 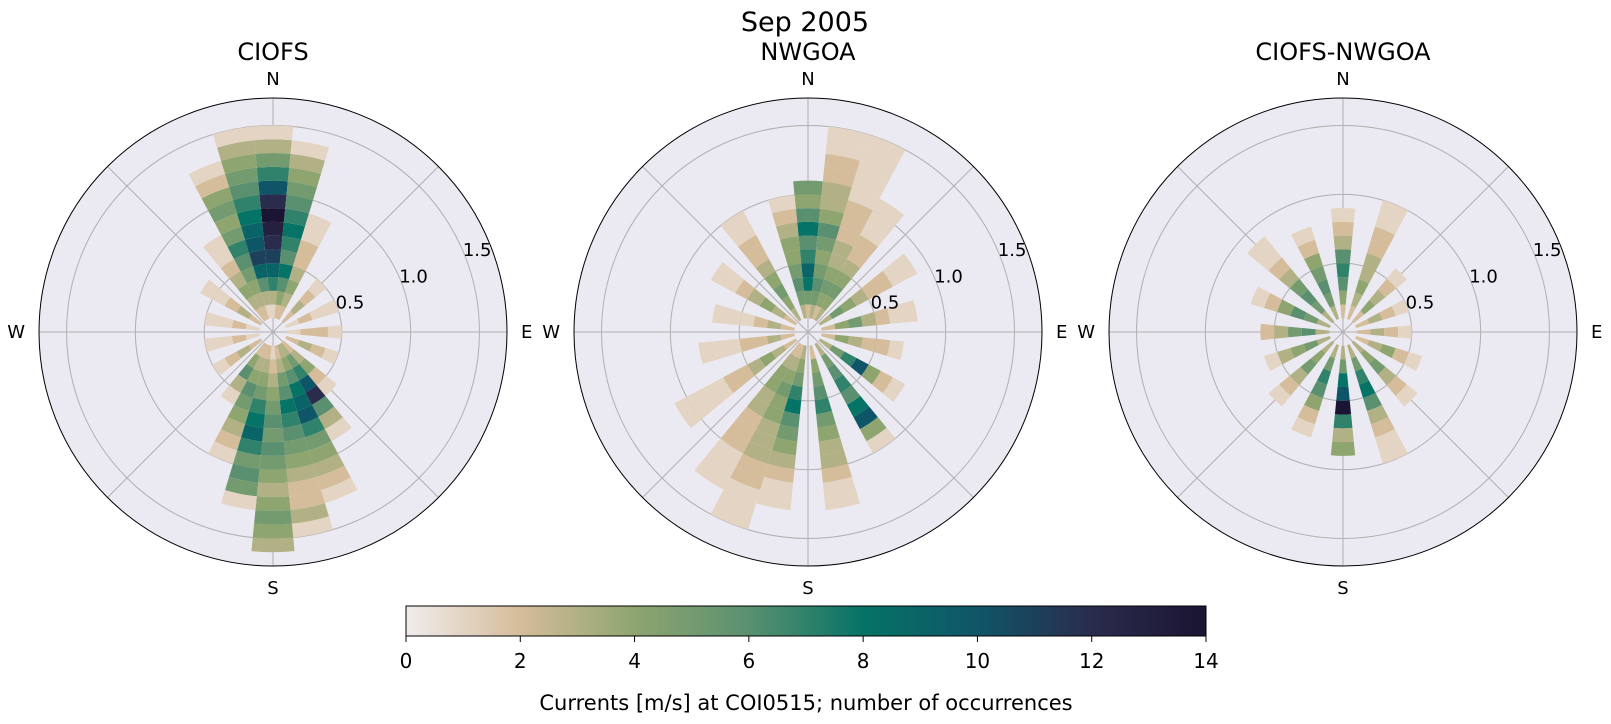 I want to click on colorbar-gradient, so click(x=806, y=621).